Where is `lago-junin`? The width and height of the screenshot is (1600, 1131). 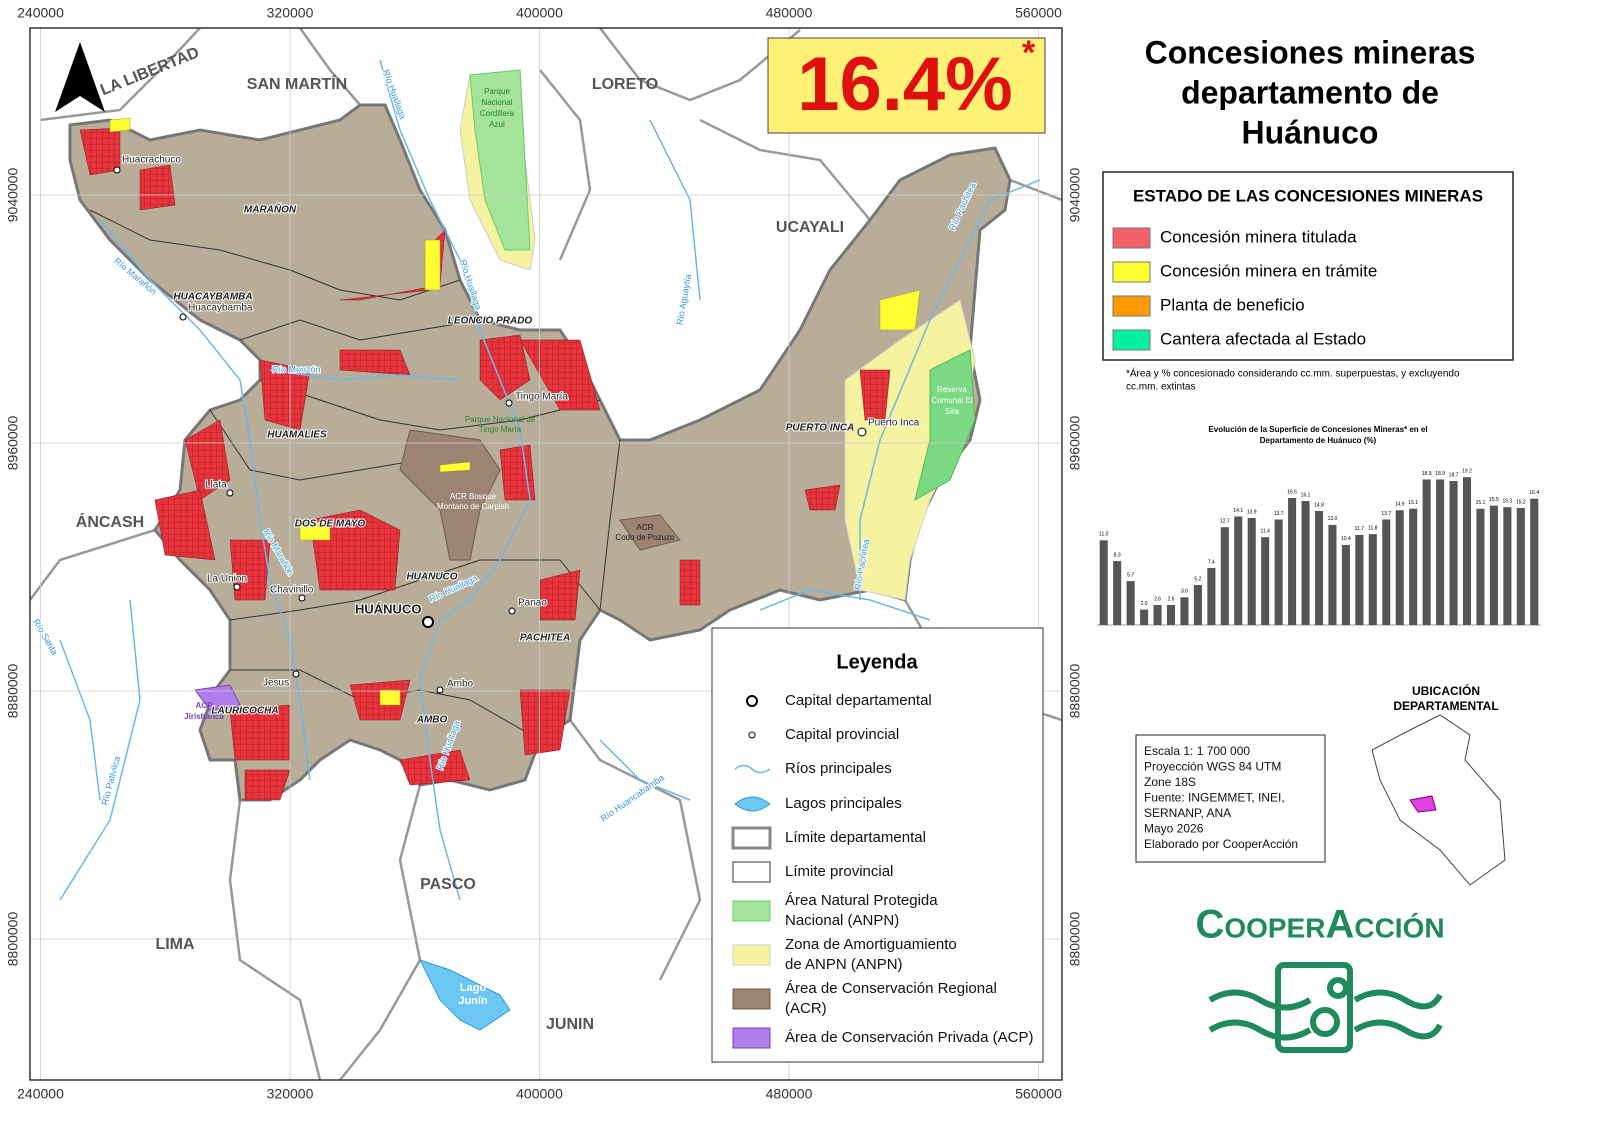
lago-junin is located at coordinates (465, 995).